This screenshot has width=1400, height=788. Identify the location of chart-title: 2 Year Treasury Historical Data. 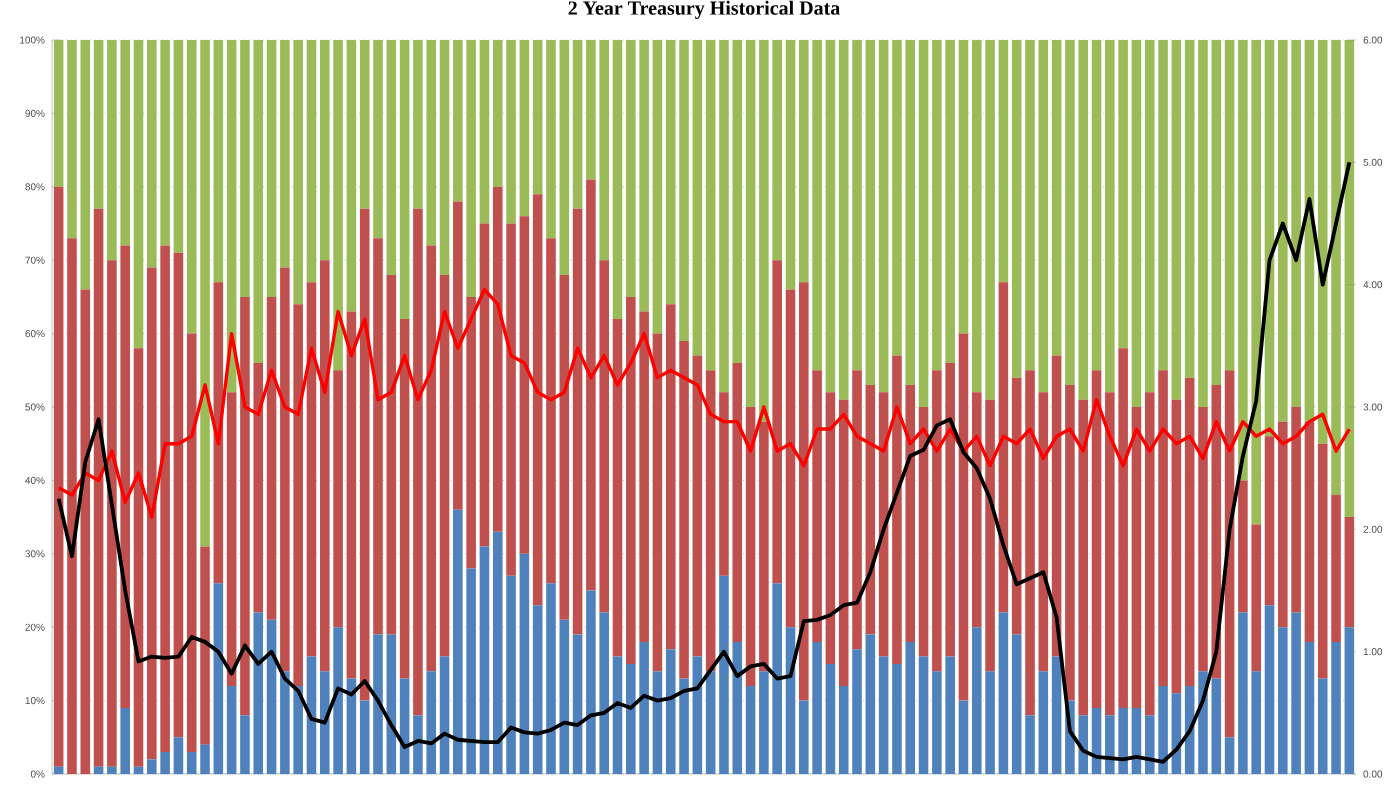
(704, 9).